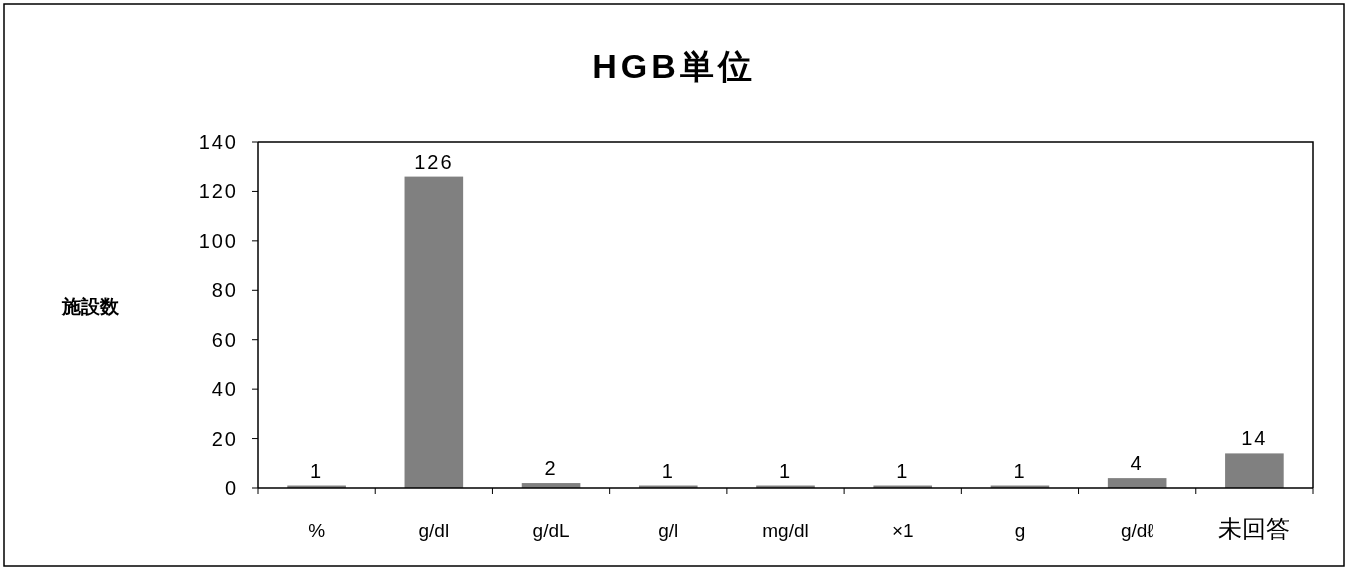  I want to click on x-tick-label: mg/dl, so click(785, 530).